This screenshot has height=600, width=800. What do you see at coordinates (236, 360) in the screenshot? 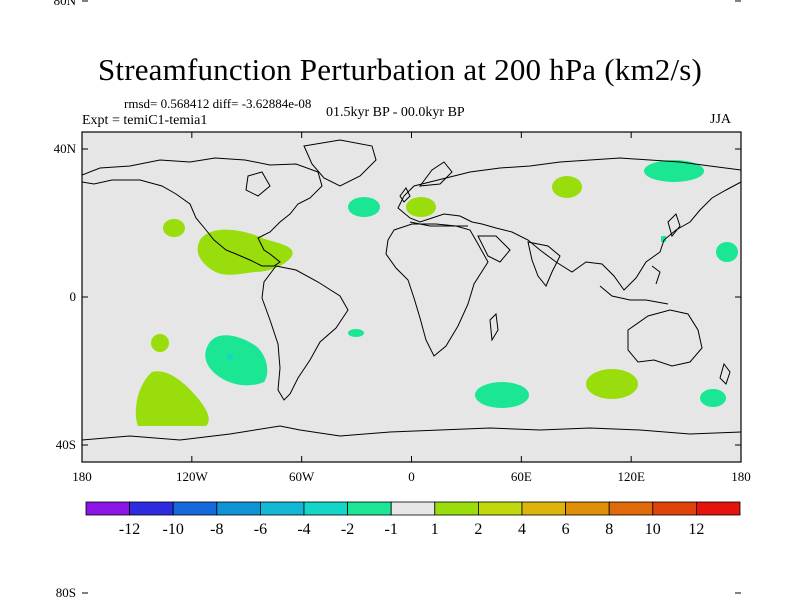
I see `anomaly-southeast-pacific` at bounding box center [236, 360].